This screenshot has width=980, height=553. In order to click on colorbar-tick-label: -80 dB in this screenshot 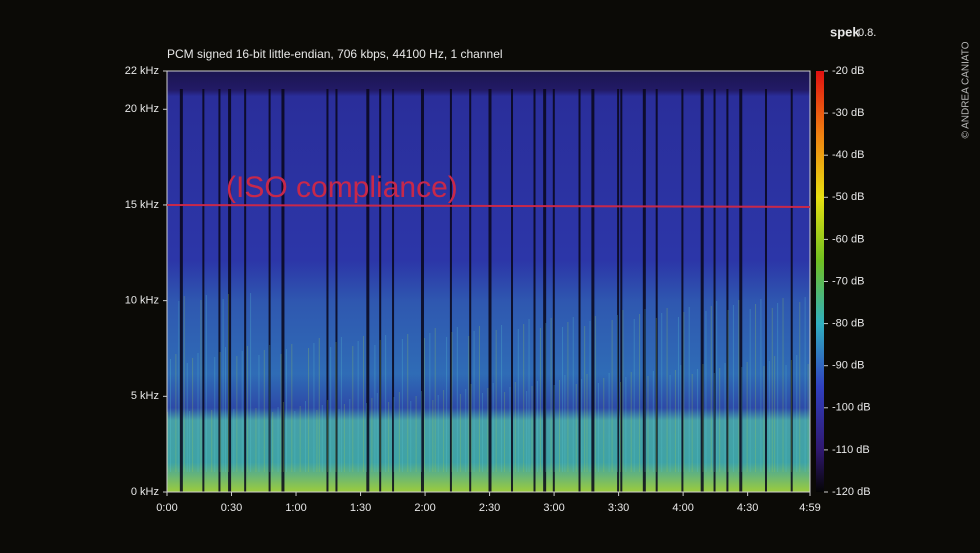, I will do `click(848, 324)`.